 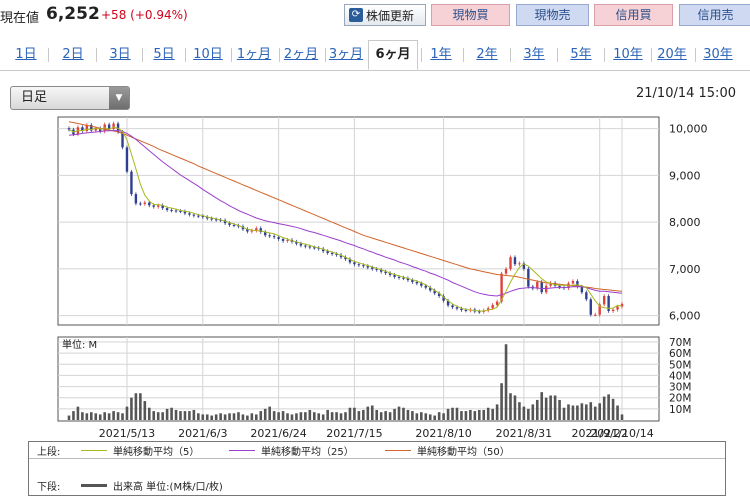 I want to click on tab-12: 5年, so click(x=581, y=55).